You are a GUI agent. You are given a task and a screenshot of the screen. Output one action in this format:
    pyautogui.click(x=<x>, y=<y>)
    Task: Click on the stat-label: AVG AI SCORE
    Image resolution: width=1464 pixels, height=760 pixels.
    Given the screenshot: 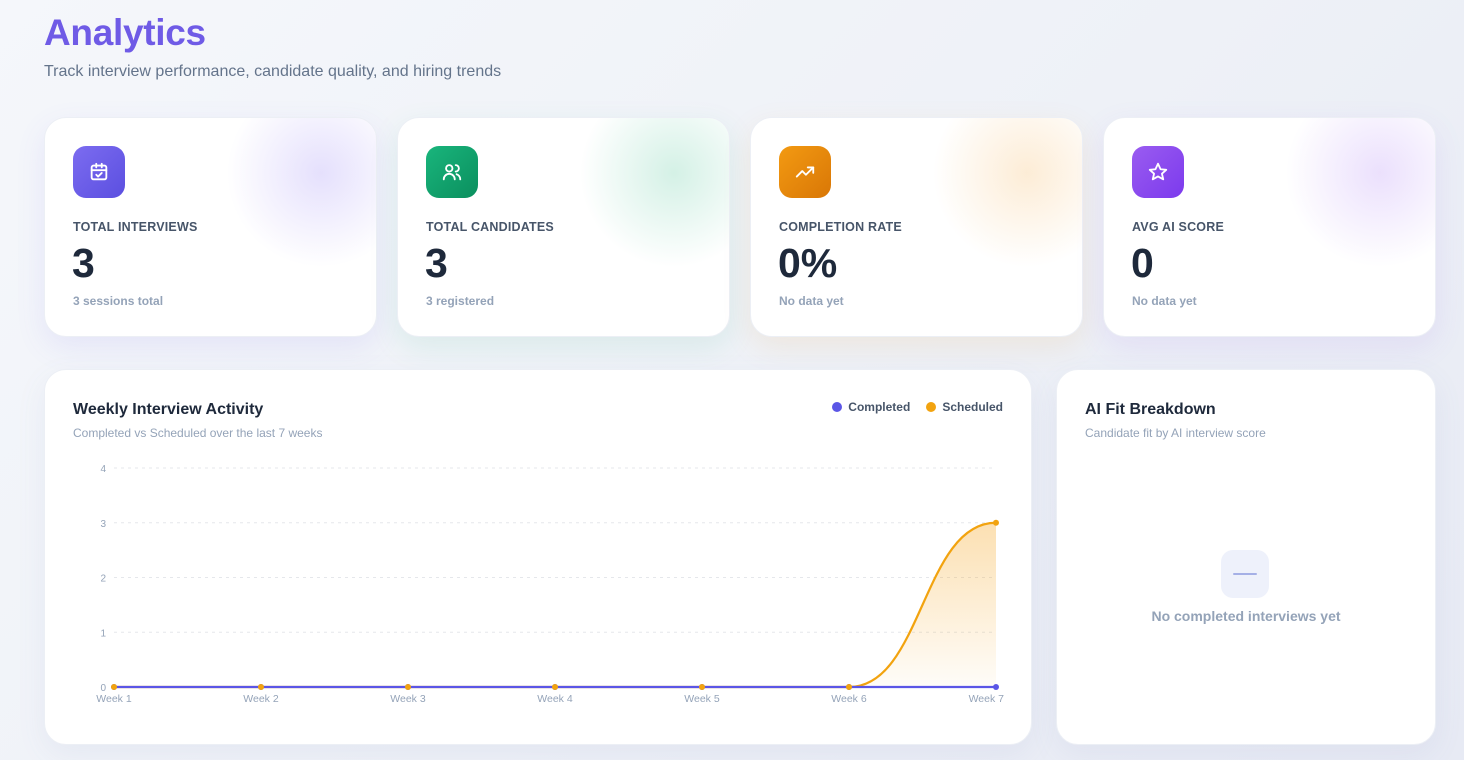 What is the action you would take?
    pyautogui.click(x=1178, y=227)
    